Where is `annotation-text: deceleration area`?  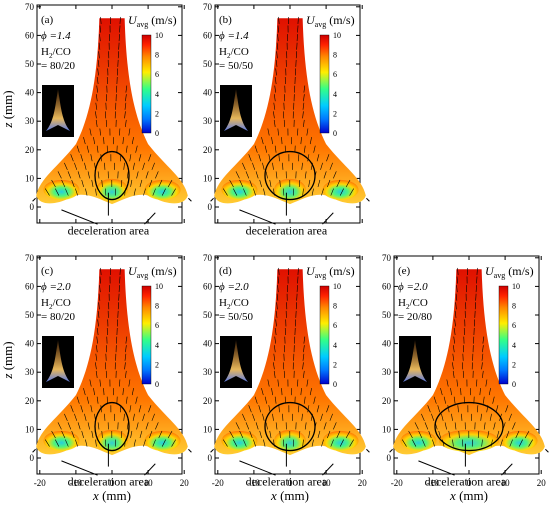 annotation-text: deceleration area is located at coordinates (287, 231).